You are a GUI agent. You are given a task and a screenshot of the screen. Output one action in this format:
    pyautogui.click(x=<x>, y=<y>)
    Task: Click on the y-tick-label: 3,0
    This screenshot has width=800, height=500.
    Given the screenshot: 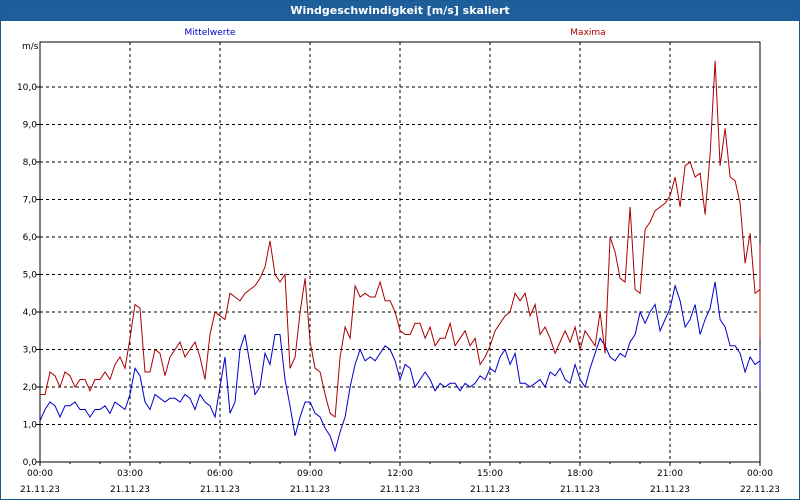 What is the action you would take?
    pyautogui.click(x=30, y=351)
    